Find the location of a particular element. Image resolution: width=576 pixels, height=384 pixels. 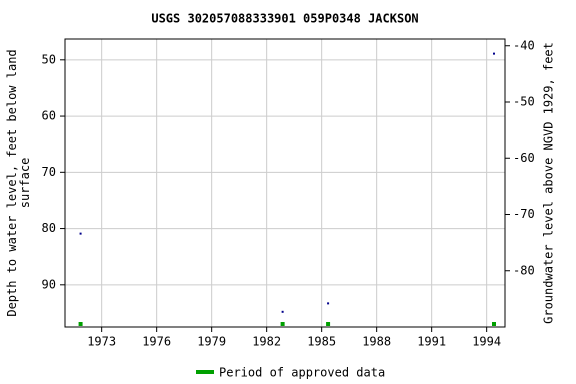

x-tick-label: 1991 is located at coordinates (431, 342).